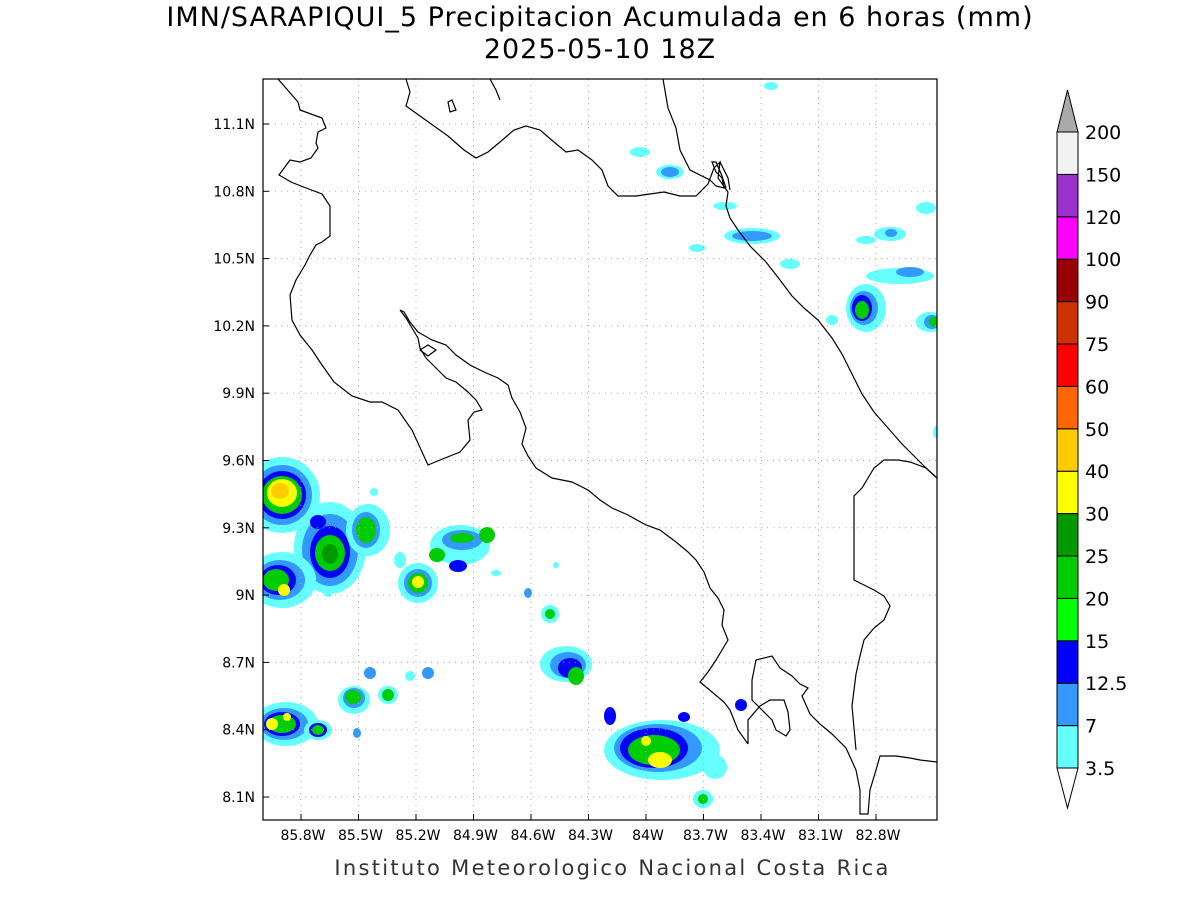 This screenshot has height=900, width=1200. What do you see at coordinates (1097, 387) in the screenshot?
I see `colorbar-label: 60` at bounding box center [1097, 387].